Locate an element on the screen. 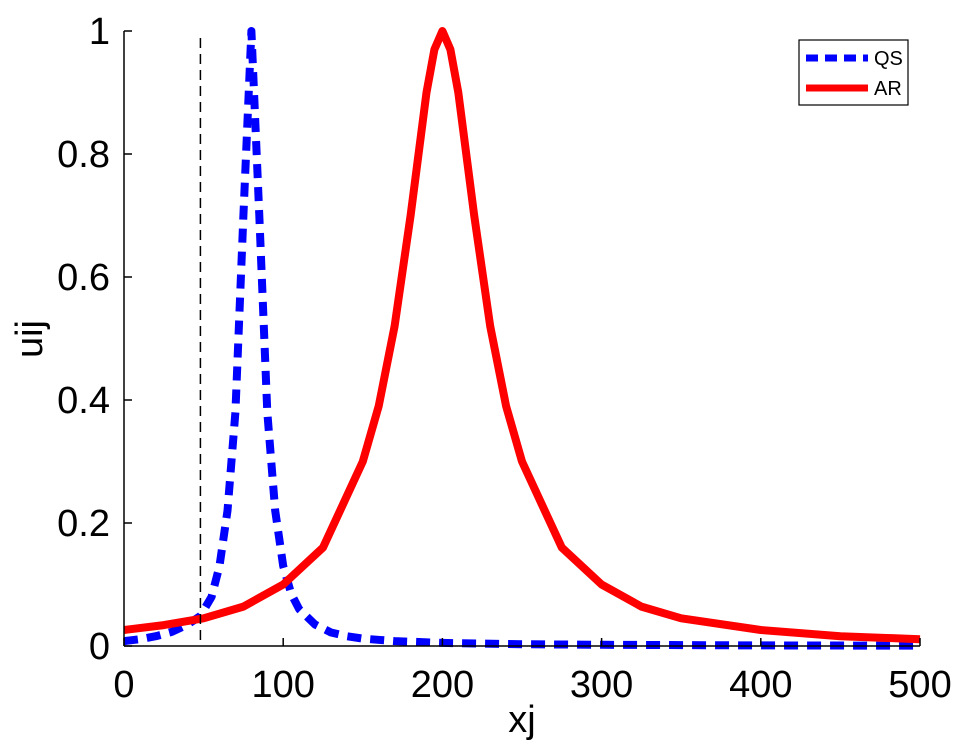  legend-label-ar: AR is located at coordinates (888, 89).